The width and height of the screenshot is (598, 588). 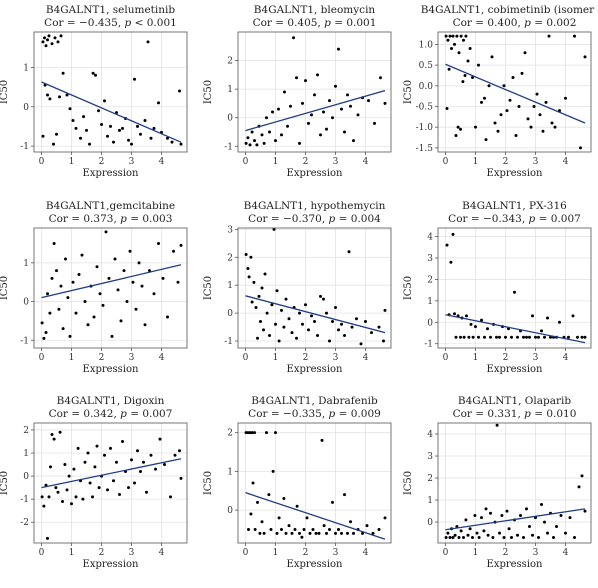 I want to click on y-axis-title: IC50, so click(x=5, y=288).